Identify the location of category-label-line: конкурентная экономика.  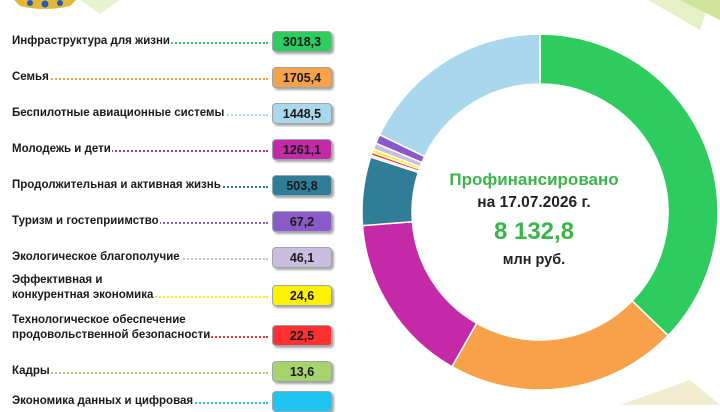
(83, 295).